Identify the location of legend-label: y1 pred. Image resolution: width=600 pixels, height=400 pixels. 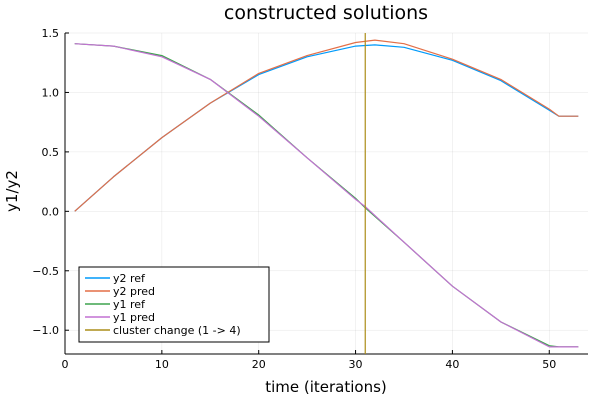
(134, 317).